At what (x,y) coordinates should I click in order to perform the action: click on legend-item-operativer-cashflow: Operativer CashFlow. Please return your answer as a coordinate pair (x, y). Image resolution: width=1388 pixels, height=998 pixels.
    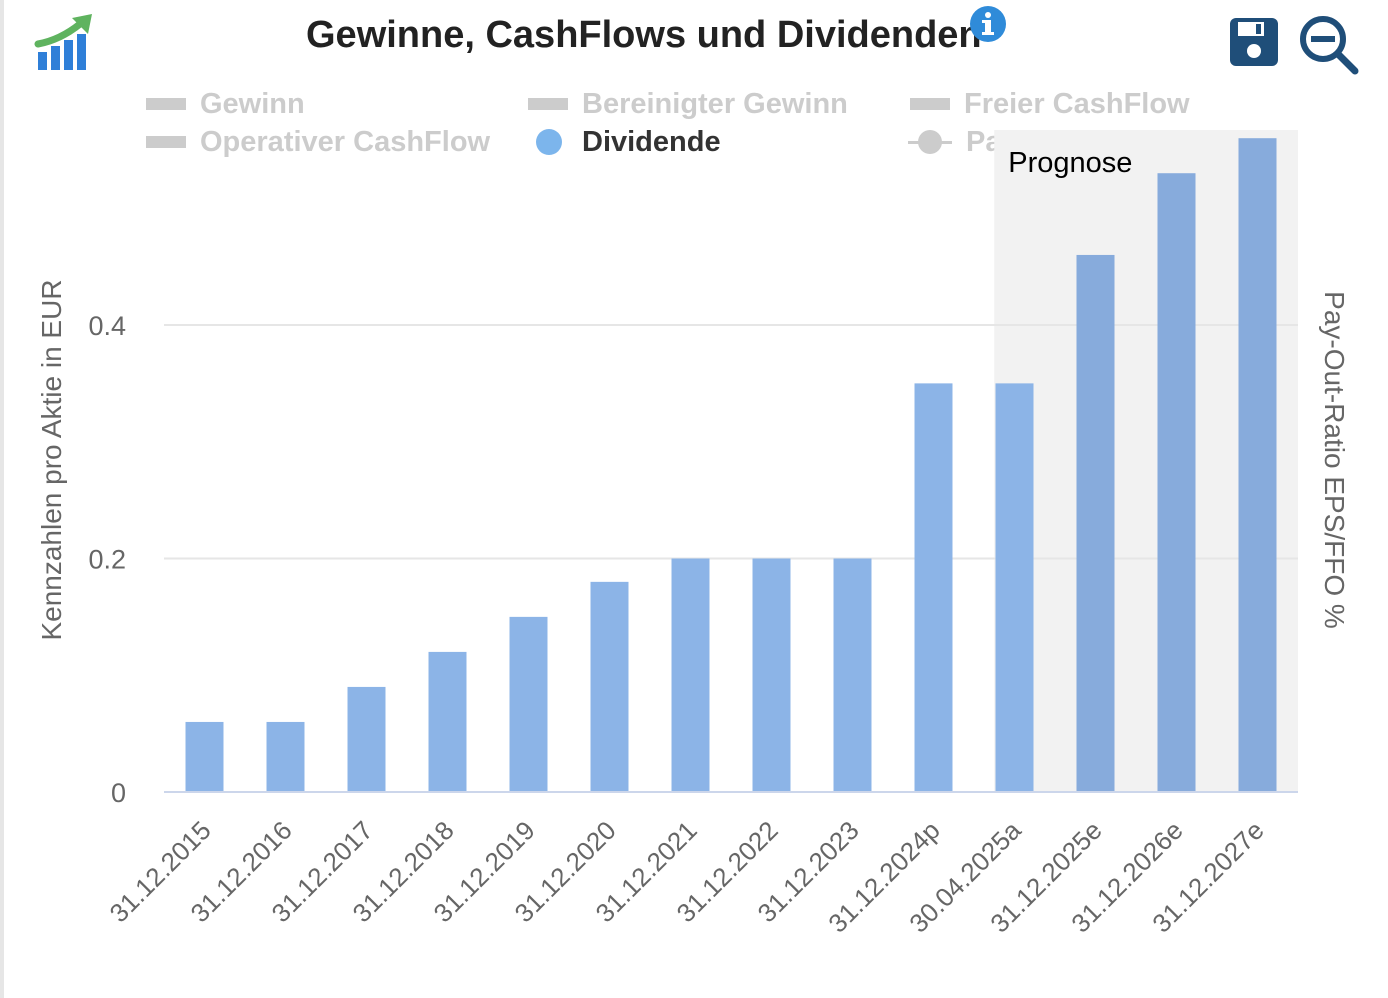
    Looking at the image, I should click on (318, 142).